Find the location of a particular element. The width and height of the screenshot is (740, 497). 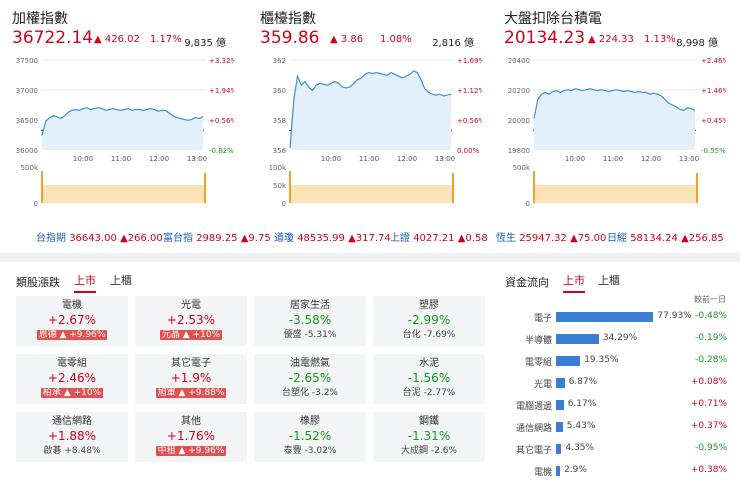

ticker-value: 48535.99 ▲317.74 is located at coordinates (344, 238).